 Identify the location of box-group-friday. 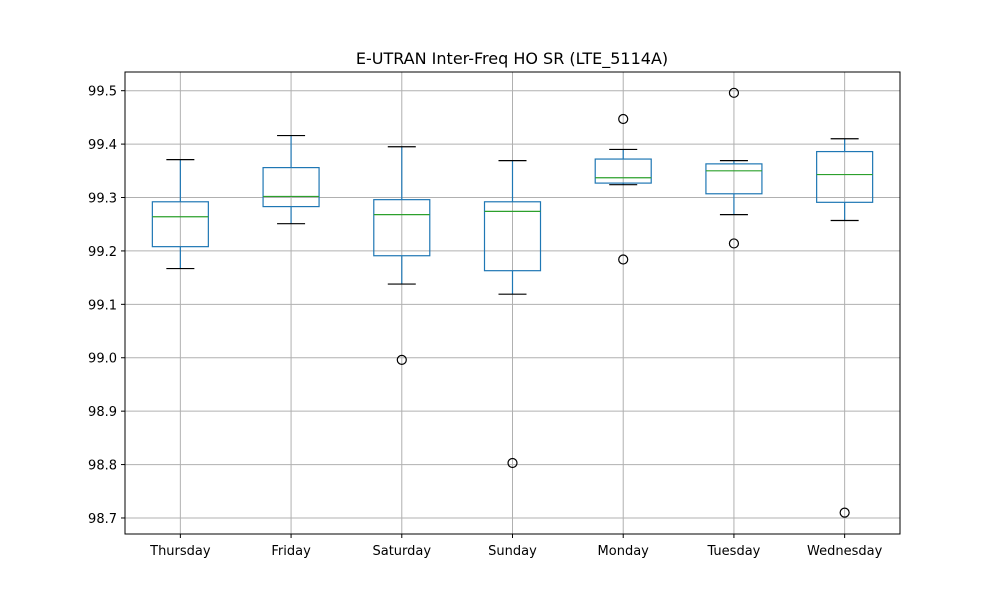
(291, 179).